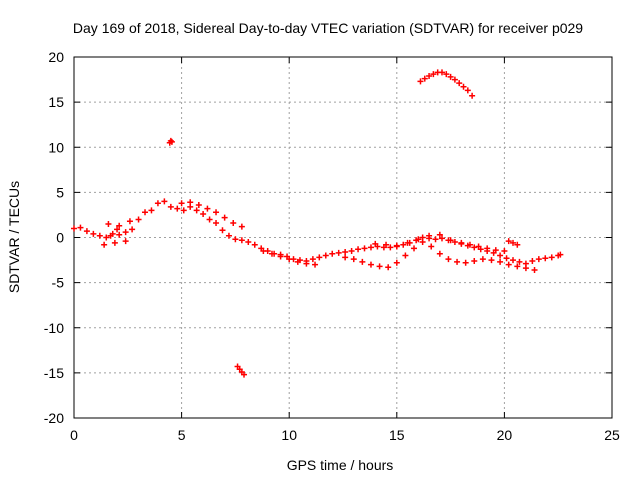 The image size is (640, 480). I want to click on x-tick-label: 10, so click(289, 435).